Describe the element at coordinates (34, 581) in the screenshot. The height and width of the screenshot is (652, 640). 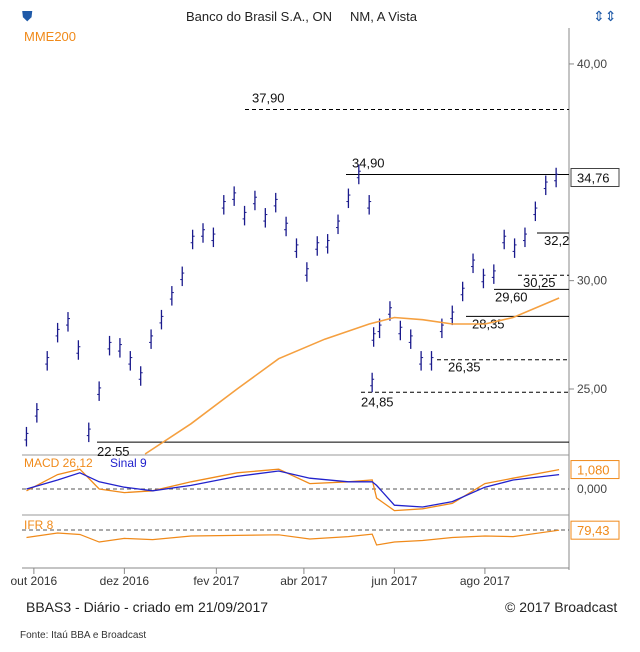
I see `x-tick-label: out 2016` at that location.